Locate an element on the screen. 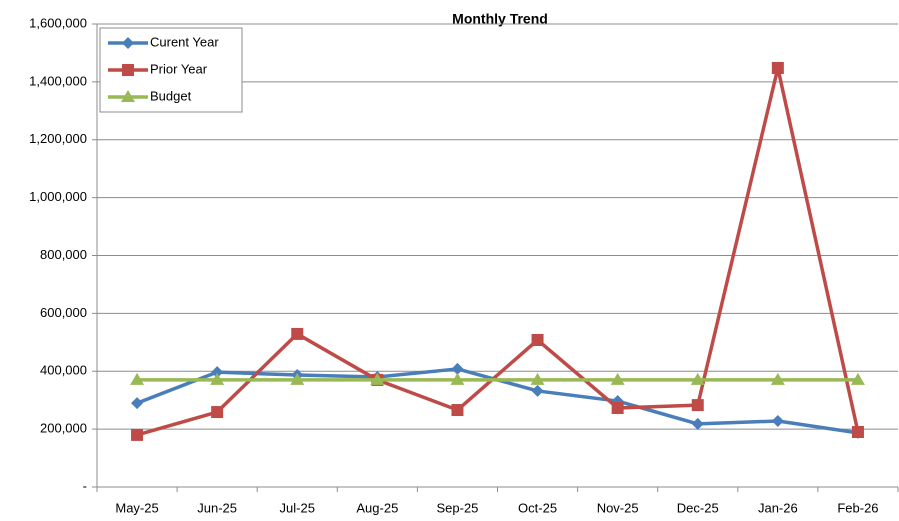  legend-label: Budget is located at coordinates (171, 95).